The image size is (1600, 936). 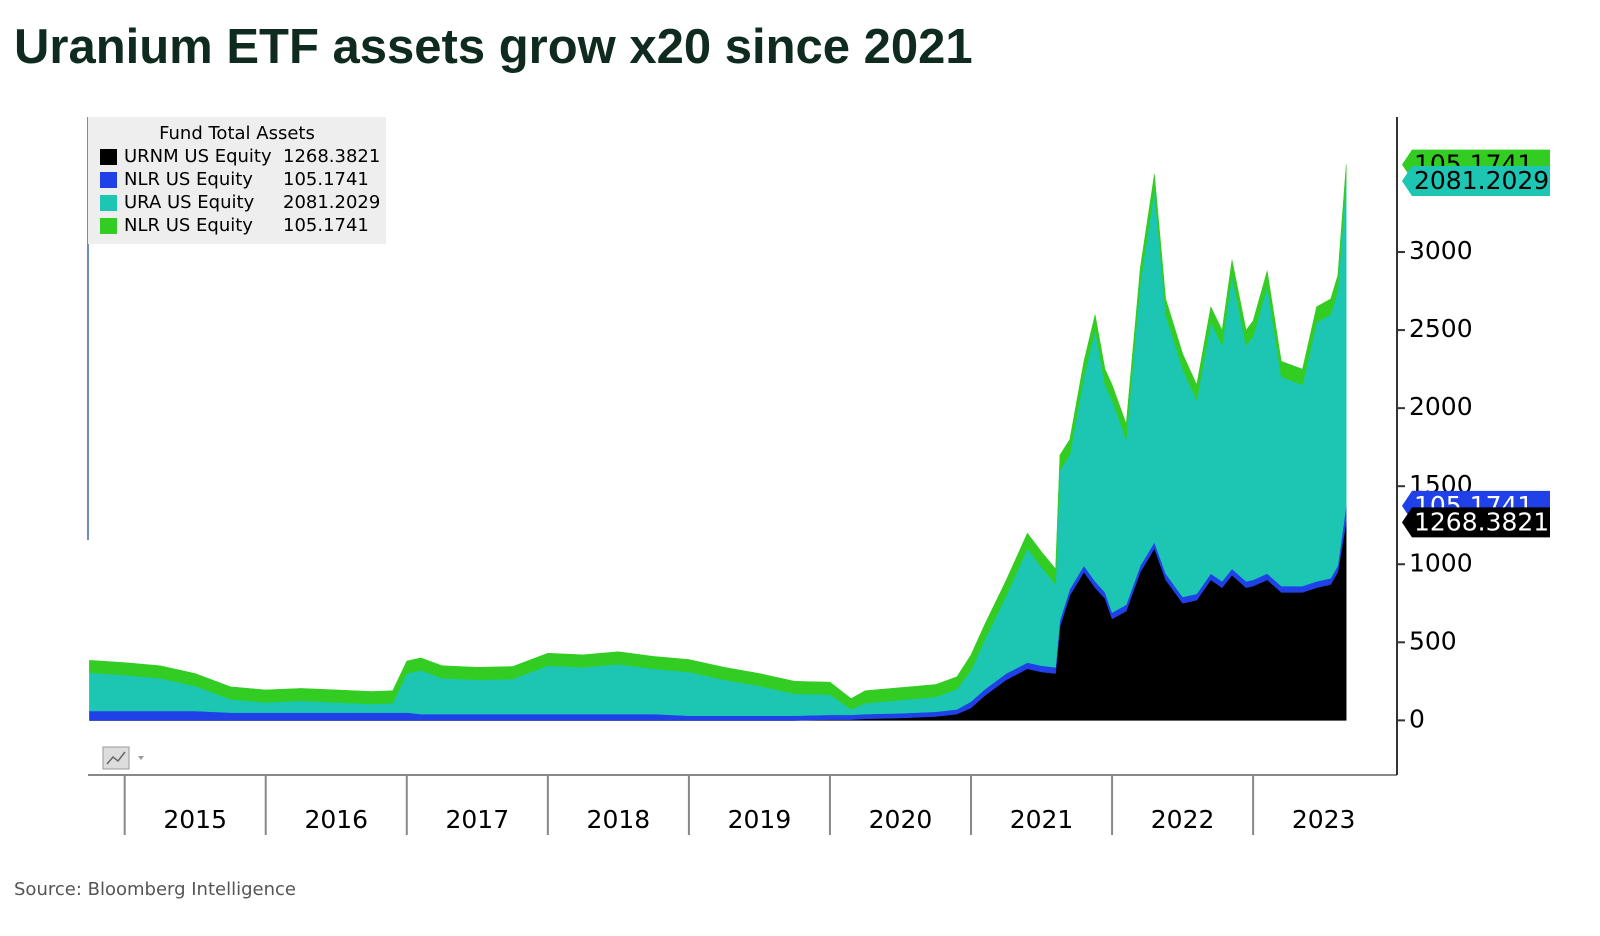 I want to click on x-tick-label: 2022, so click(x=1183, y=819).